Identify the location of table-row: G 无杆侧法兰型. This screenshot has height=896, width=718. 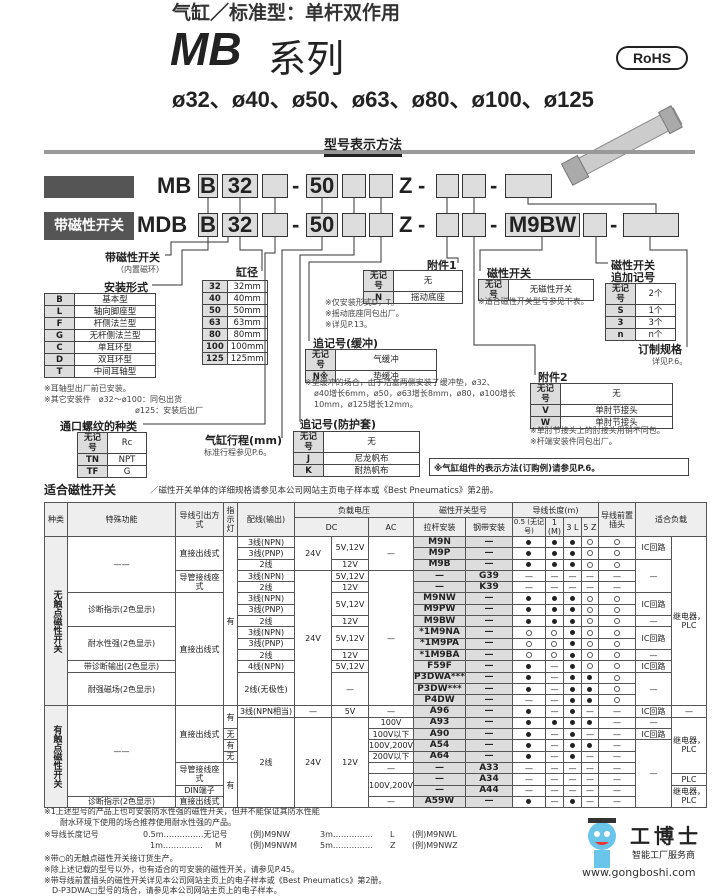
(100, 335).